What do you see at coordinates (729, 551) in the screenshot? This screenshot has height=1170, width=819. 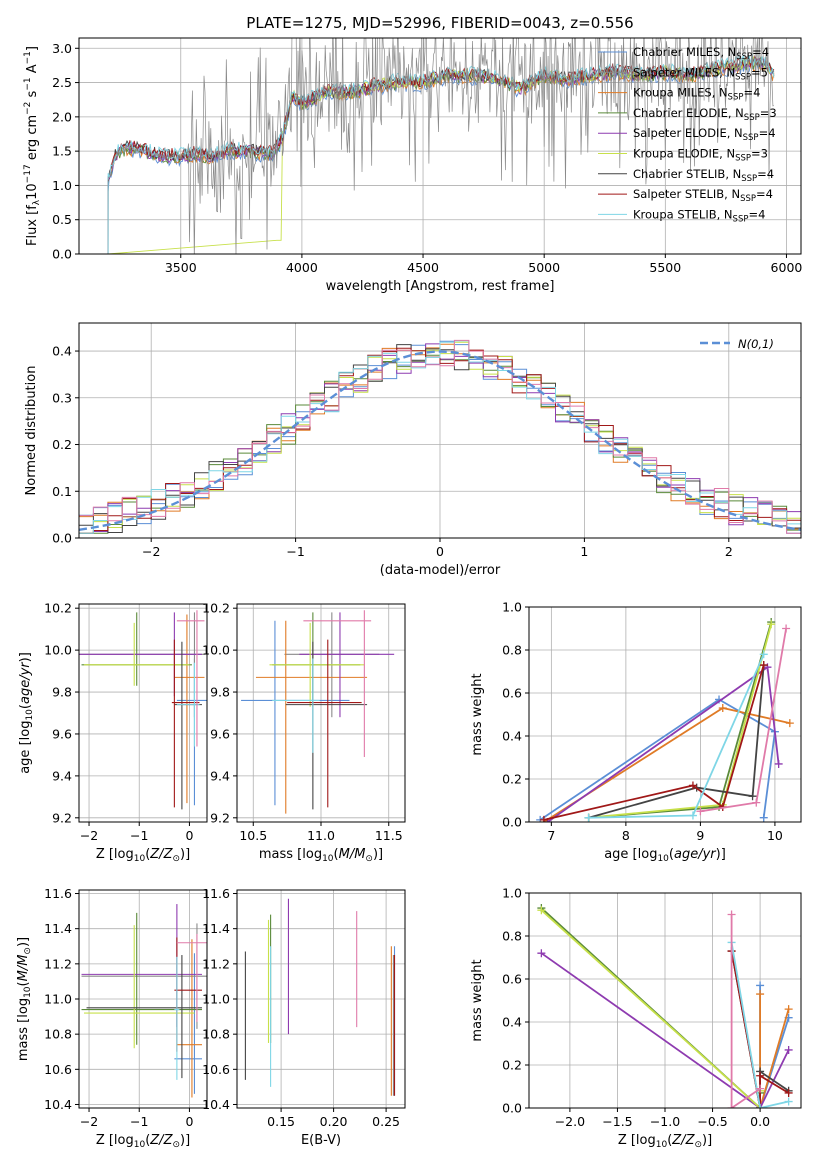 I see `x-tick-label: 2` at bounding box center [729, 551].